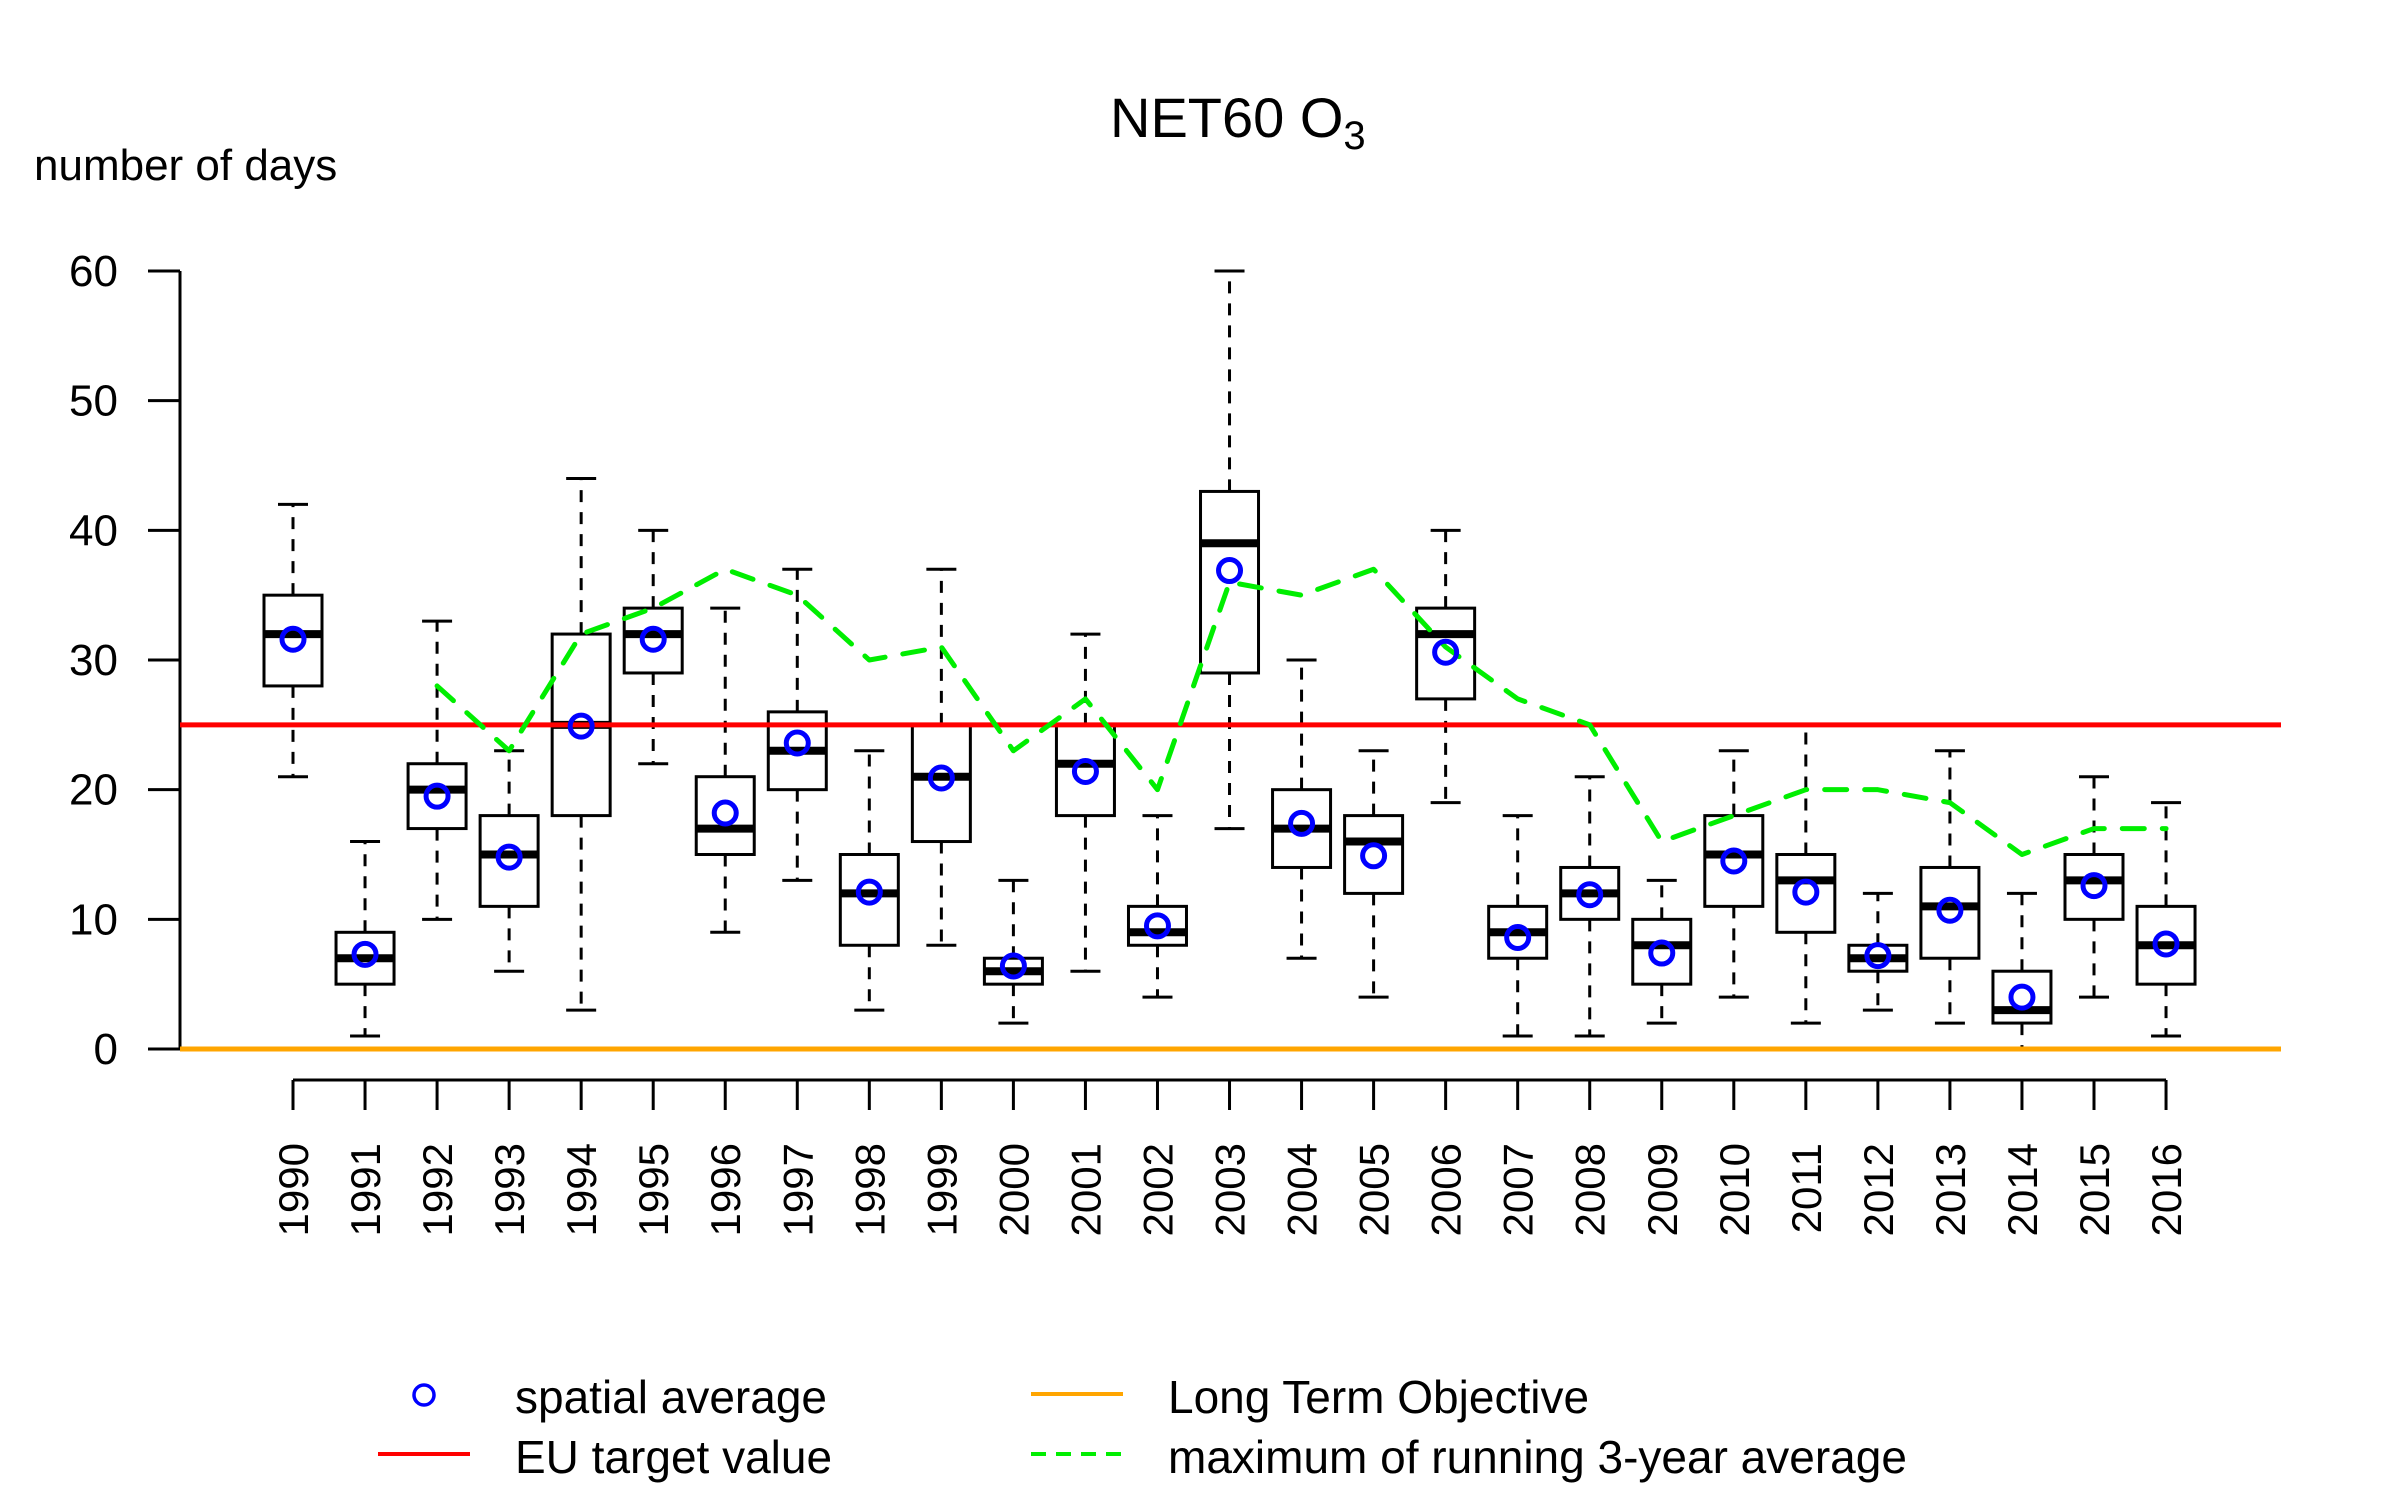  What do you see at coordinates (106, 1049) in the screenshot?
I see `y-tick-label: 0` at bounding box center [106, 1049].